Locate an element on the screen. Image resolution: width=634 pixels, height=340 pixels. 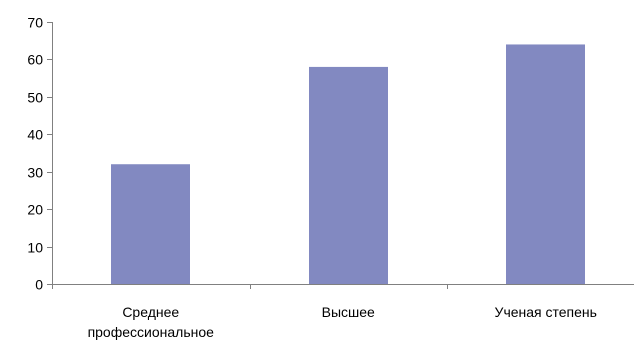
x-category-label: Среднее профессиональное is located at coordinates (151, 322).